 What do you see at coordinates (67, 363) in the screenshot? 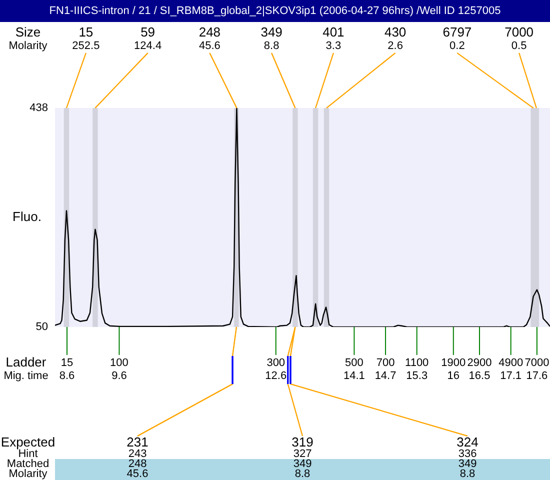
I see `text: 15` at bounding box center [67, 363].